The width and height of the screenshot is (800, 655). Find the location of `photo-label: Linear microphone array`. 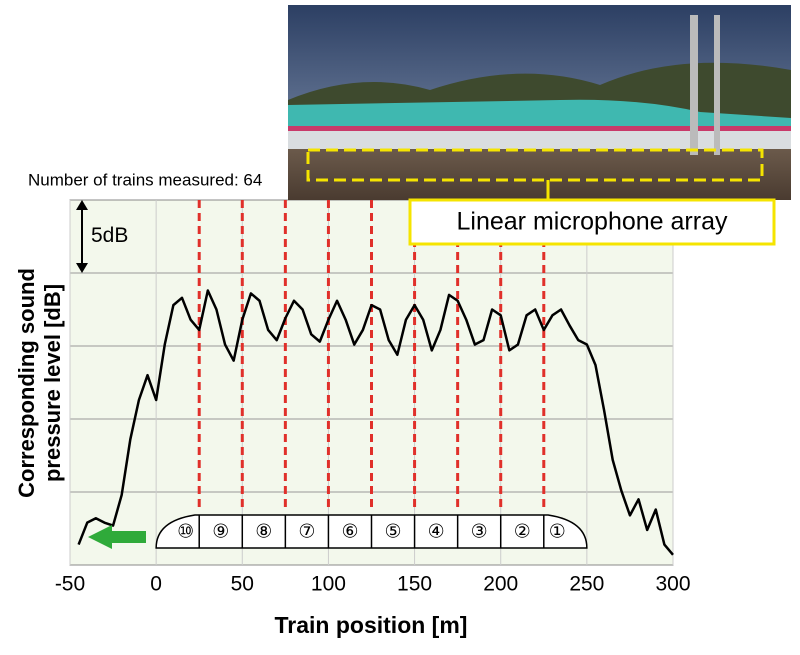

photo-label: Linear microphone array is located at coordinates (592, 222).